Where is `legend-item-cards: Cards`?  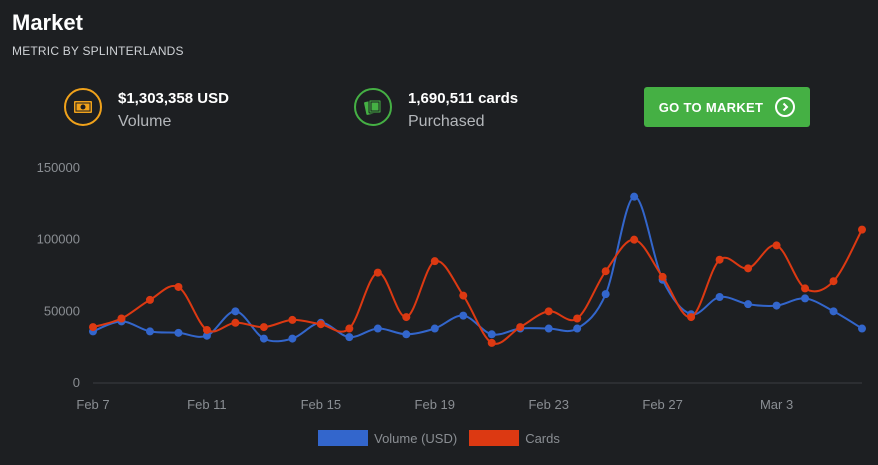
legend-item-cards: Cards is located at coordinates (514, 438).